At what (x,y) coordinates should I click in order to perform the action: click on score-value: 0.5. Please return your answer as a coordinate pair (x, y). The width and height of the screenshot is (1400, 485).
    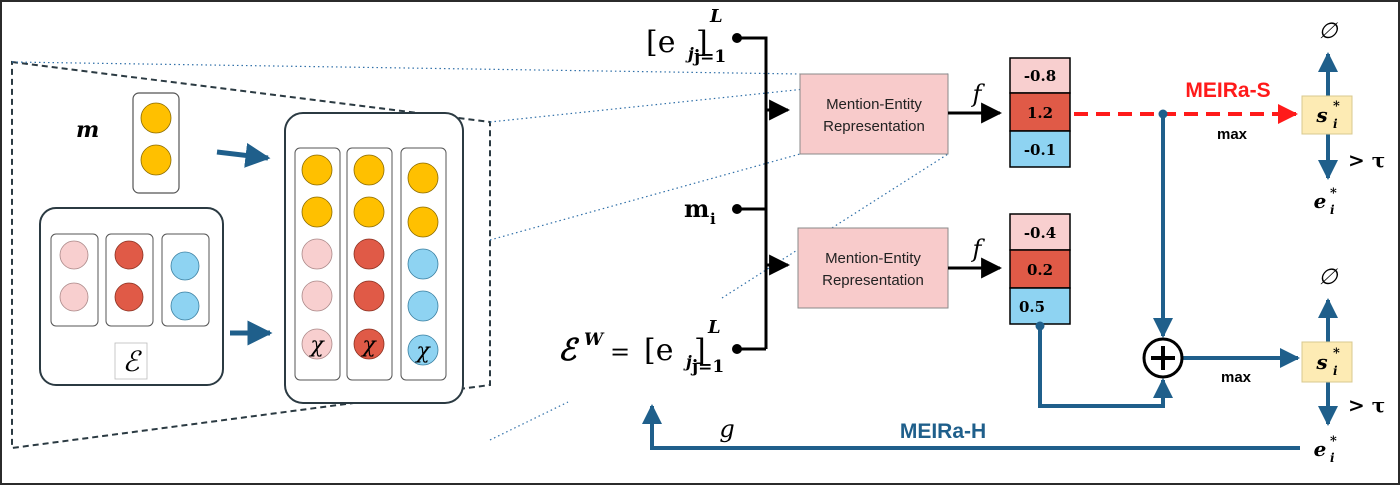
    Looking at the image, I should click on (1032, 307).